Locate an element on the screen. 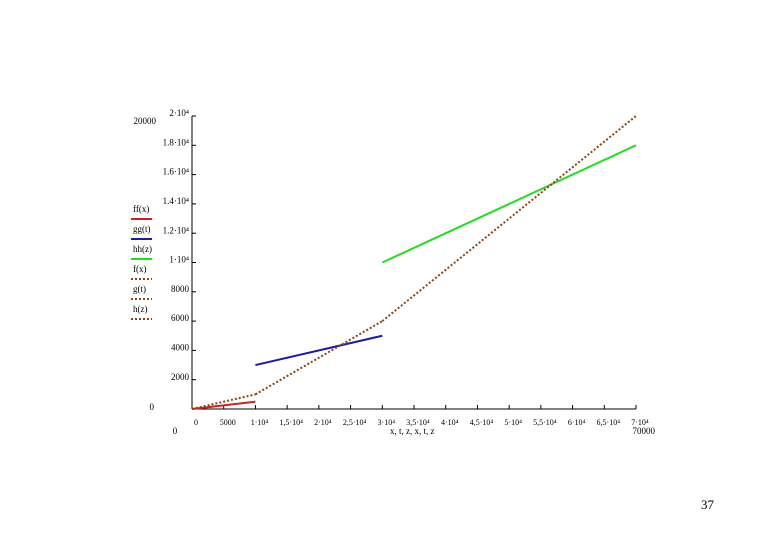 The width and height of the screenshot is (780, 540). x-tick-label: 2·10⁴ is located at coordinates (323, 422).